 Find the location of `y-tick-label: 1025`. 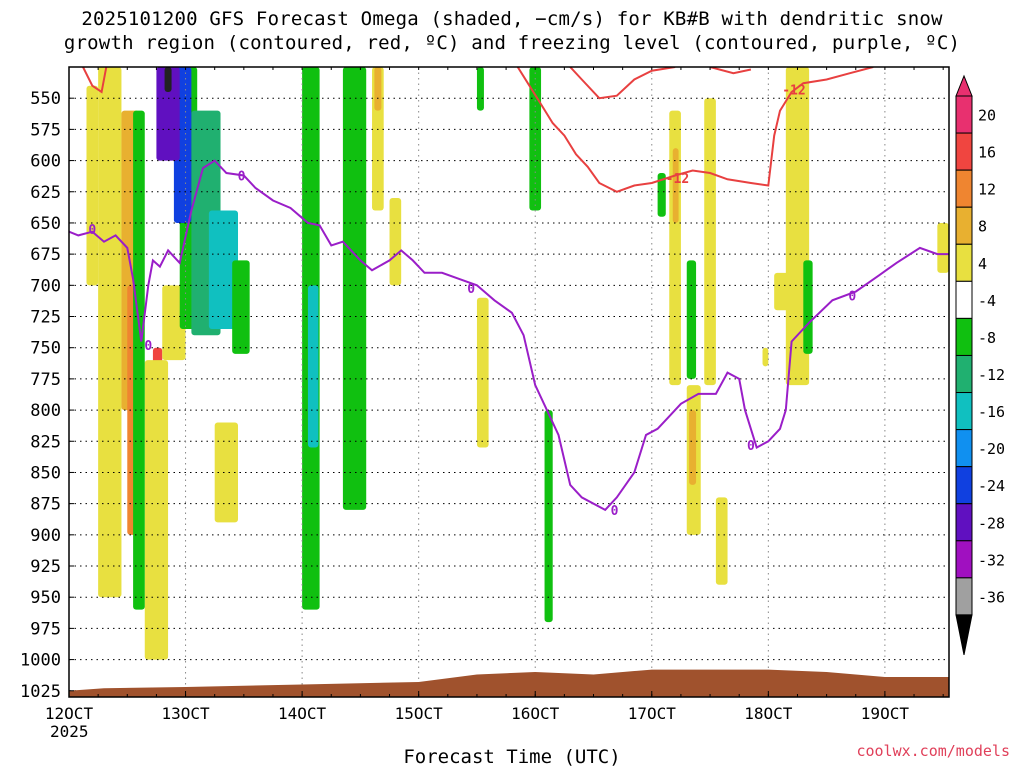

y-tick-label: 1025 is located at coordinates (40, 692).